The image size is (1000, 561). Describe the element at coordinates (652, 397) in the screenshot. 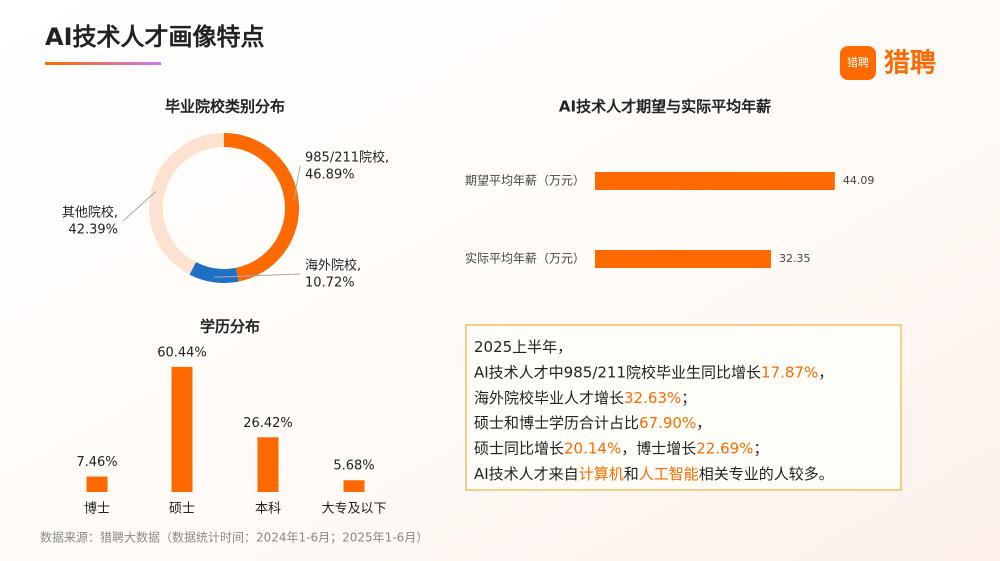

I see `highlight: 32.63%` at that location.